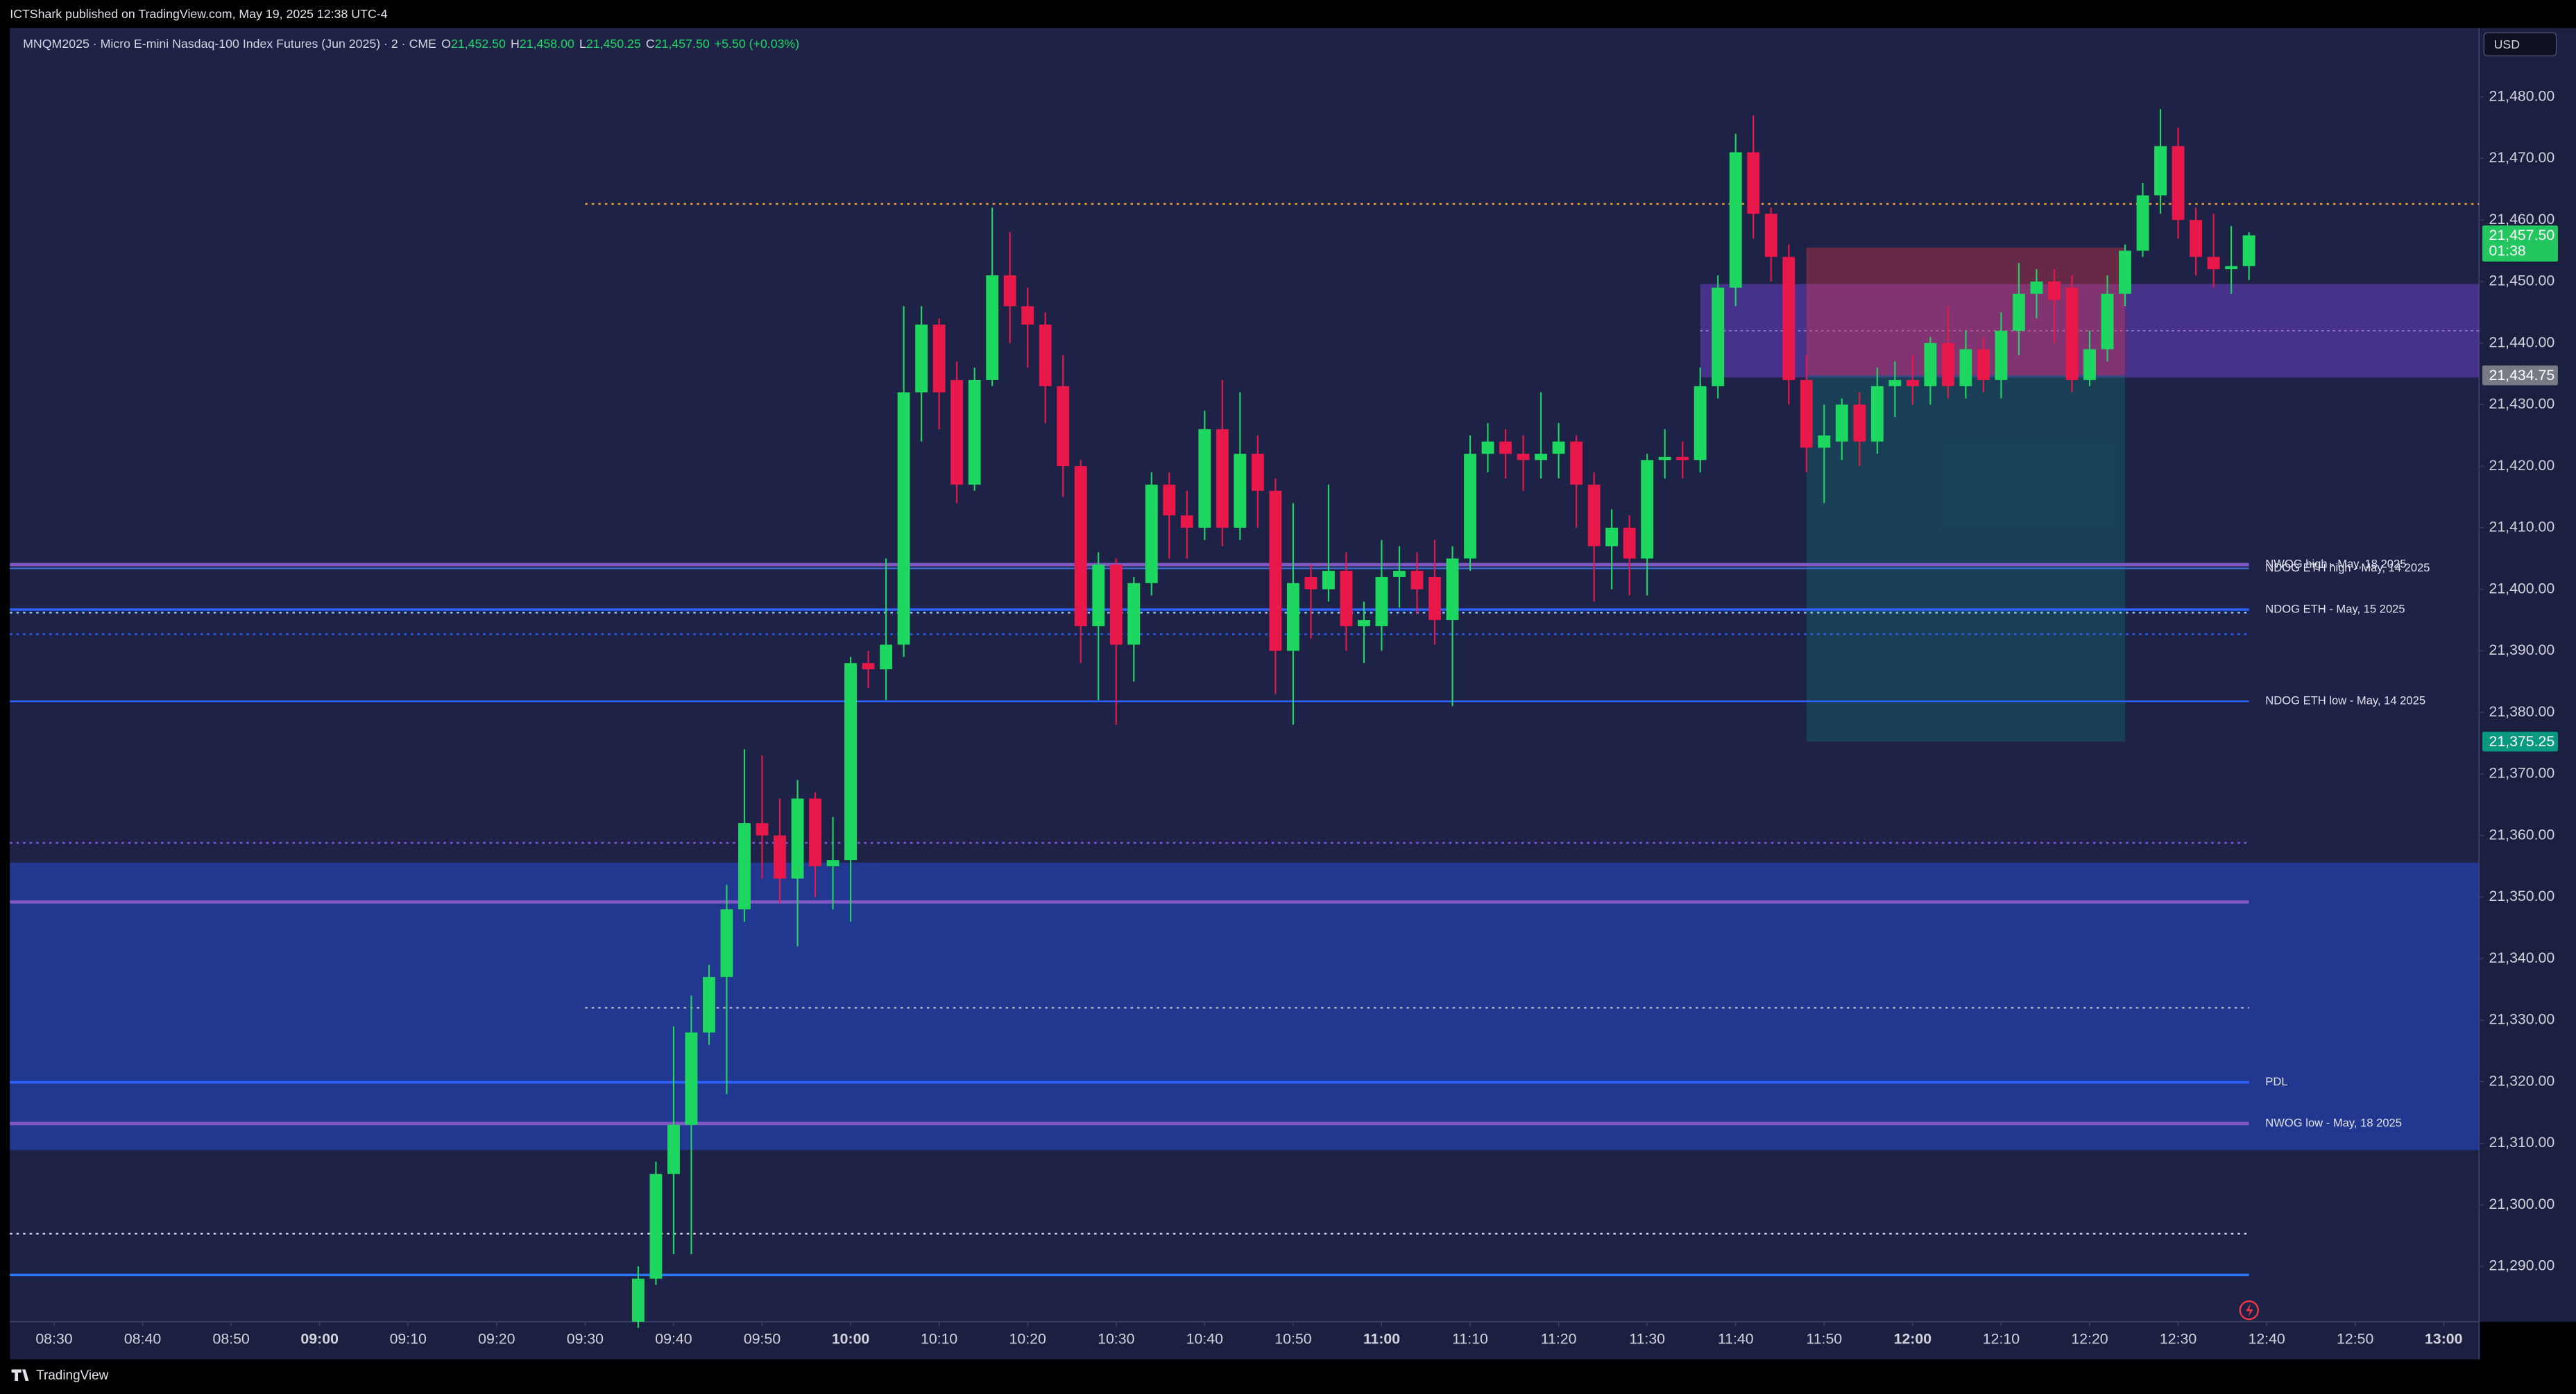 This screenshot has height=1394, width=2576. I want to click on x-tick-label: 13:00, so click(2443, 1338).